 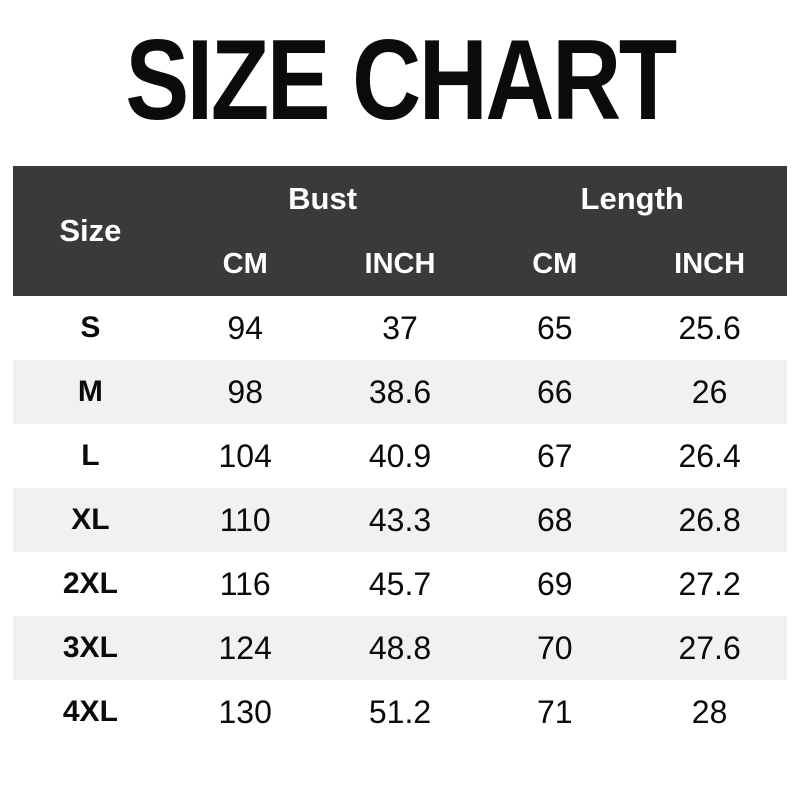 What do you see at coordinates (709, 711) in the screenshot?
I see `length-inch-value: 28` at bounding box center [709, 711].